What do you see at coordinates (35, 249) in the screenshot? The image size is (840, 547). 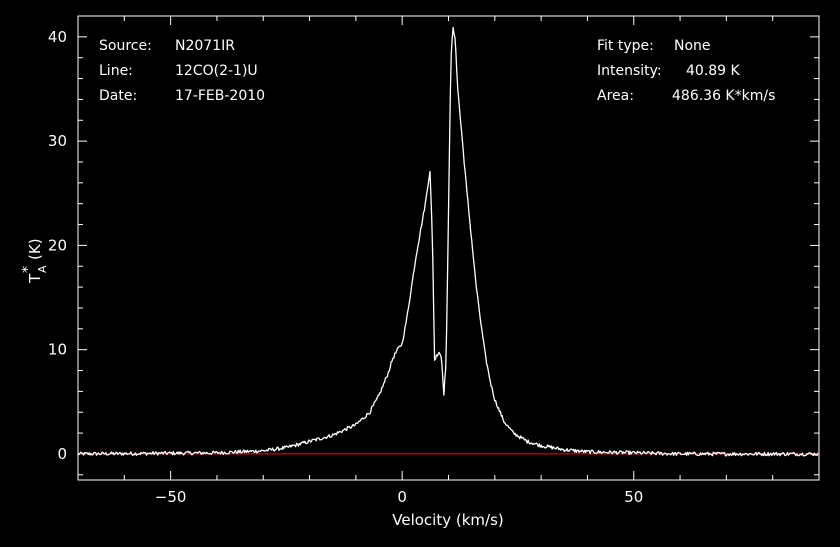 I see `y-axis-title-unit: (K)` at bounding box center [35, 249].